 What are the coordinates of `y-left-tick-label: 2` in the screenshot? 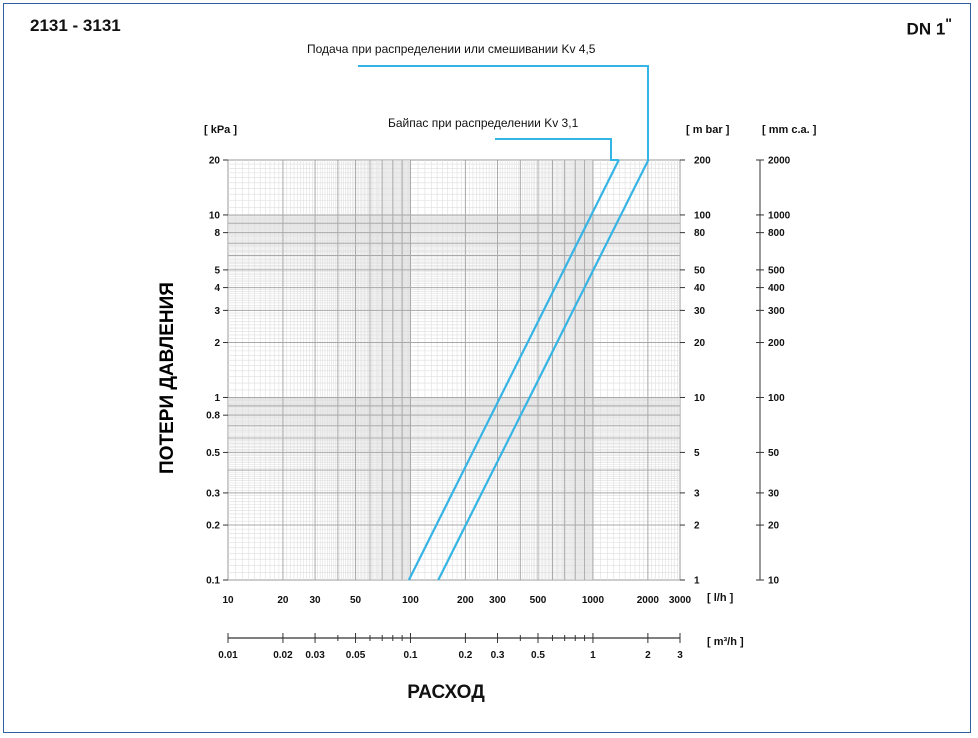 It's located at (217, 343).